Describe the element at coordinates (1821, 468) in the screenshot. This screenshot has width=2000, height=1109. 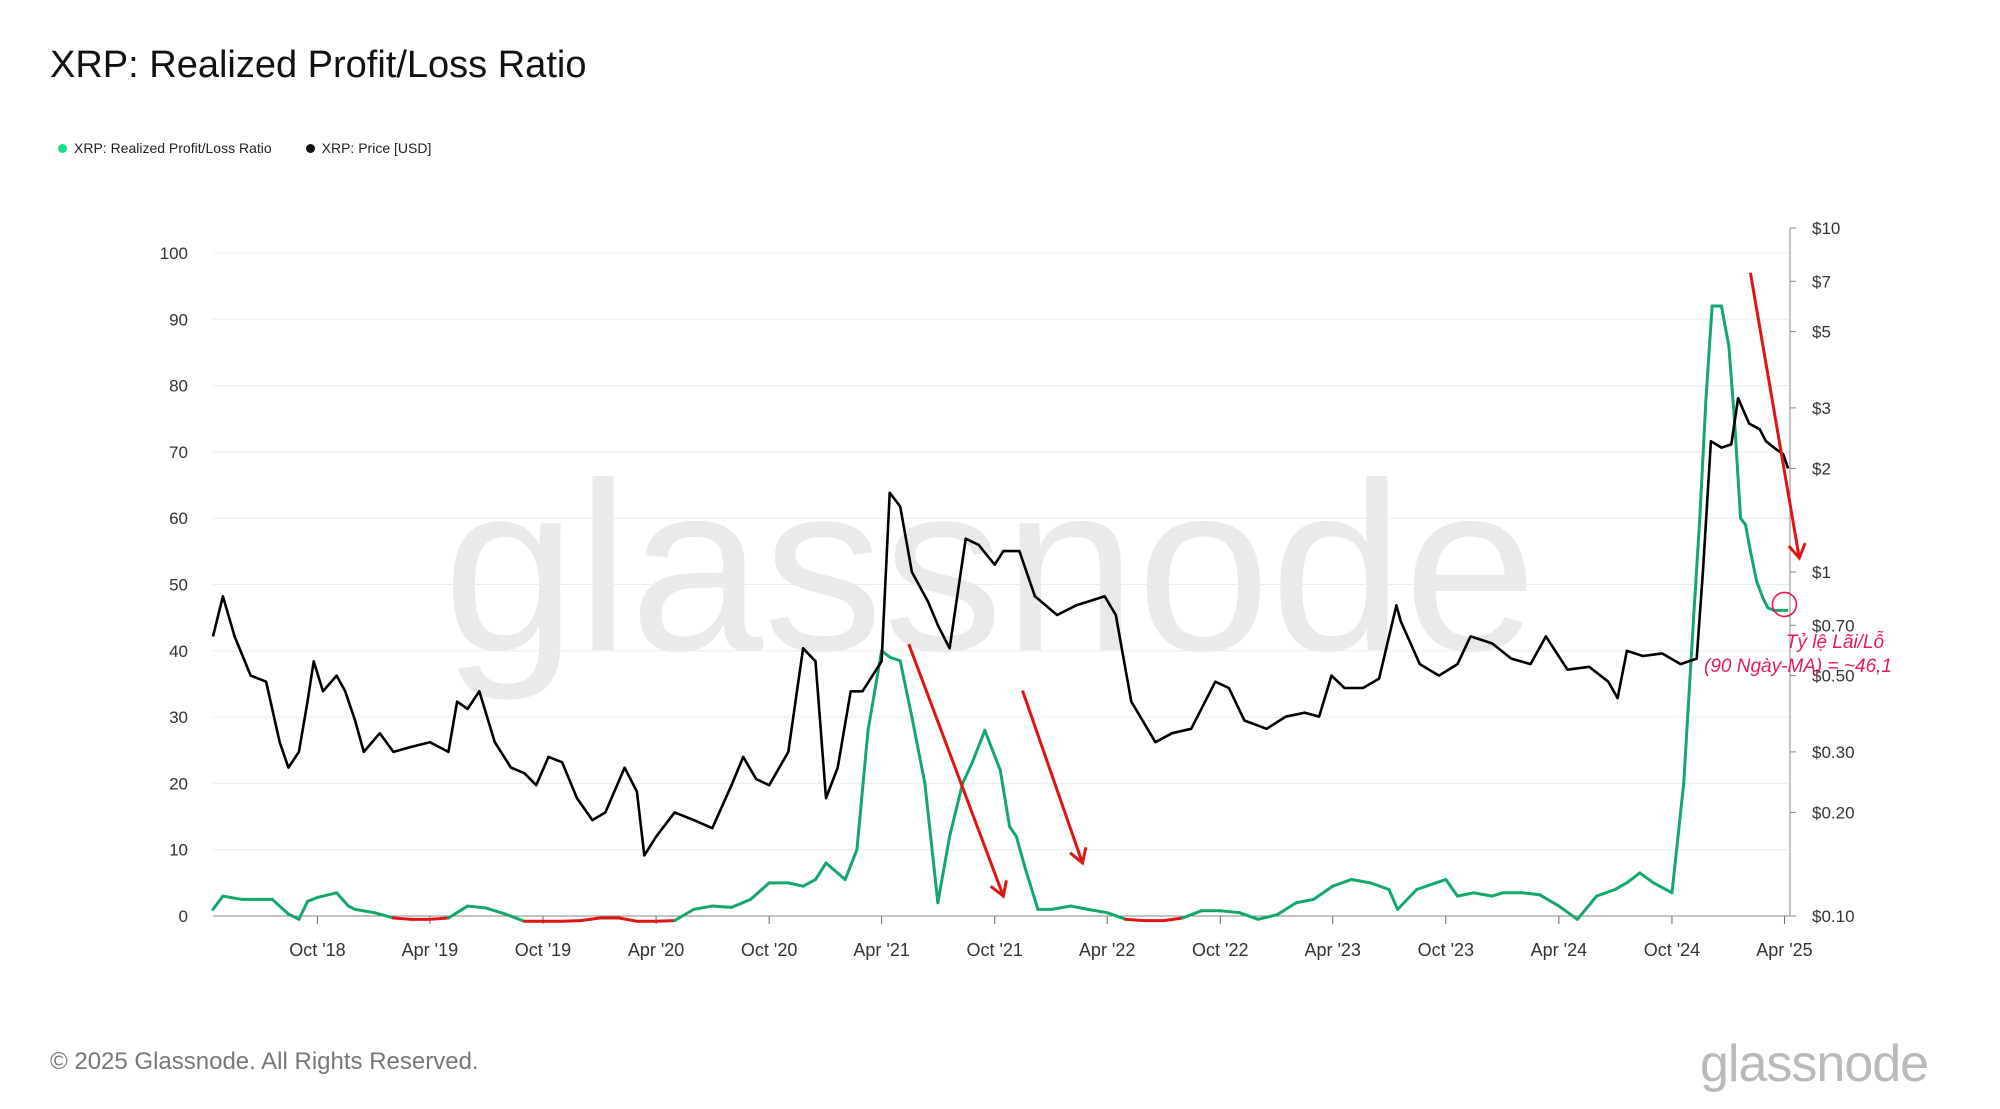
I see `right-tick-label: $2` at that location.